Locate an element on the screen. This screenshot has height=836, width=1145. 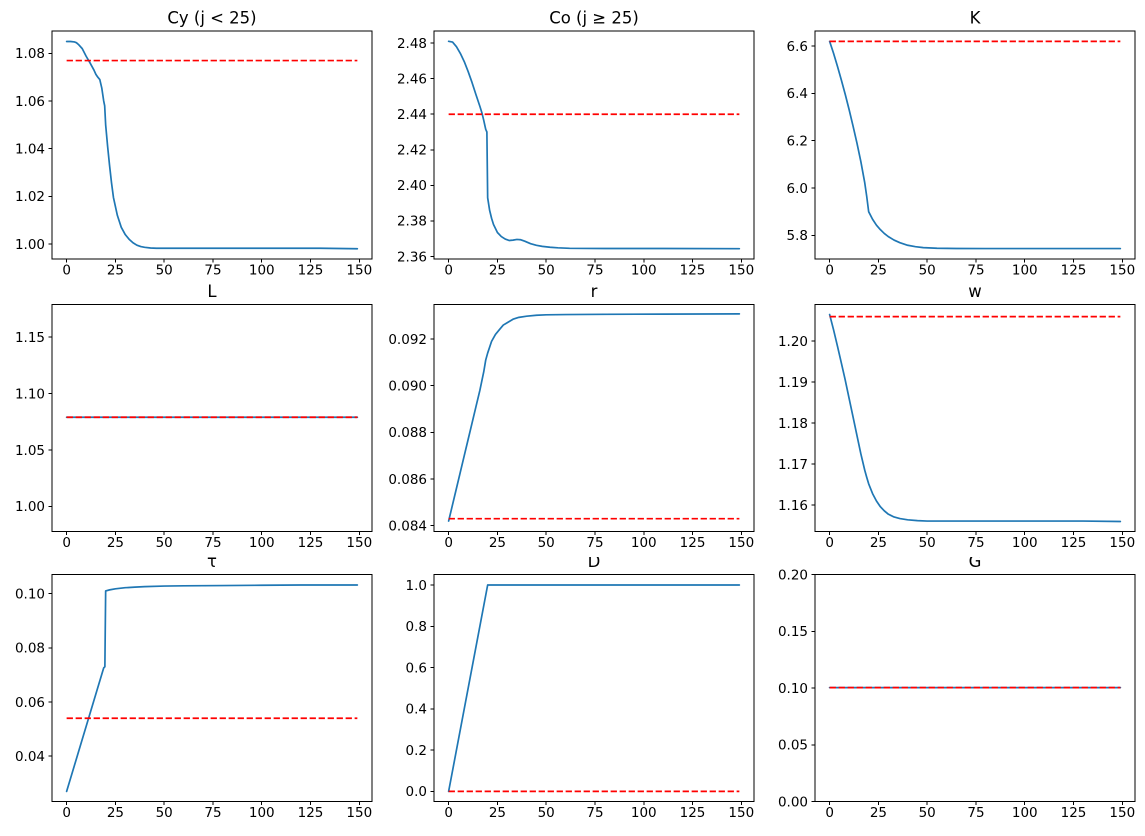
subplot-l-canvas: 0 25 50 75 100 125 150 1.00 1.05 1.10 1.15 L is located at coordinates (194, 415).